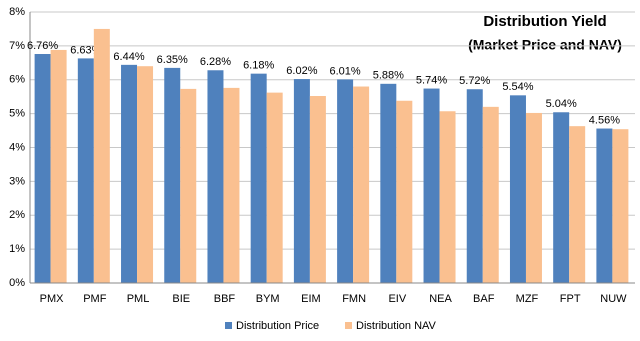 The image size is (640, 341). I want to click on x-tick-label: BAF, so click(484, 299).